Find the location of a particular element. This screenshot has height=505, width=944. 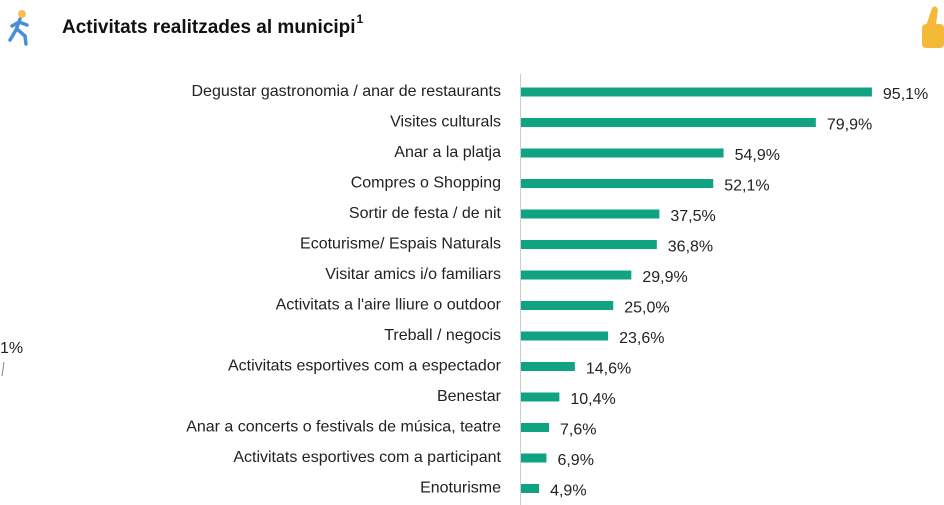

value-label: 29,9% is located at coordinates (664, 277).